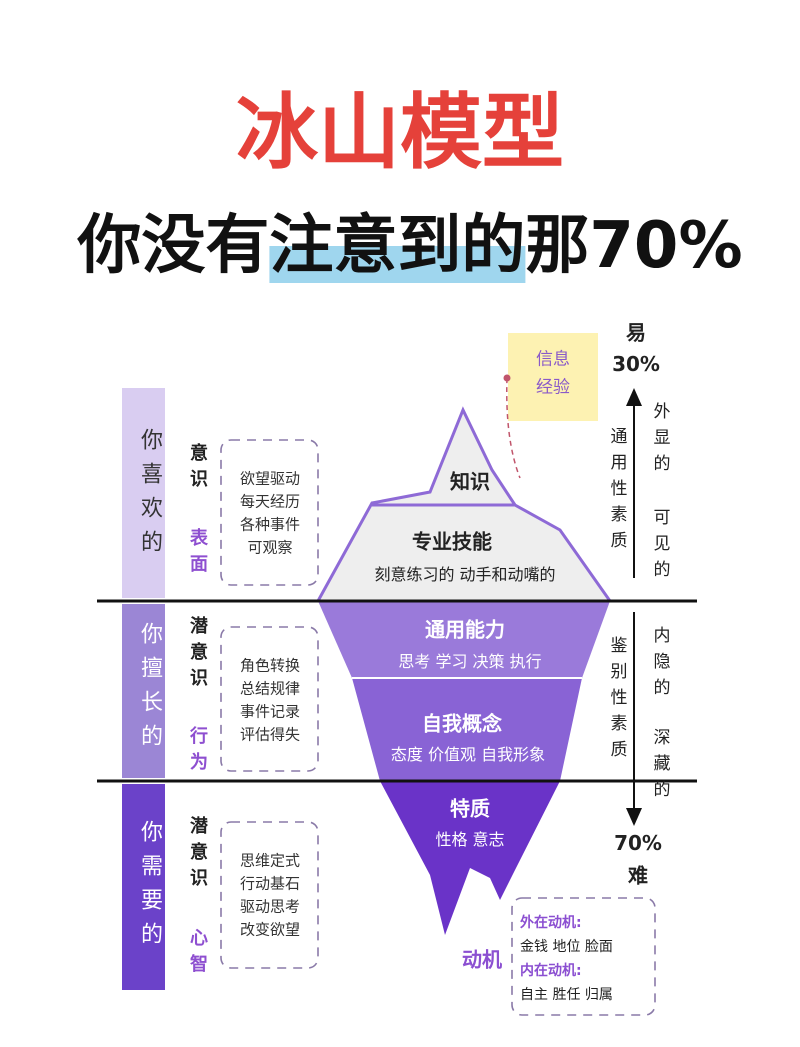 This screenshot has width=800, height=1047. I want to click on note-line: 信息, so click(553, 359).